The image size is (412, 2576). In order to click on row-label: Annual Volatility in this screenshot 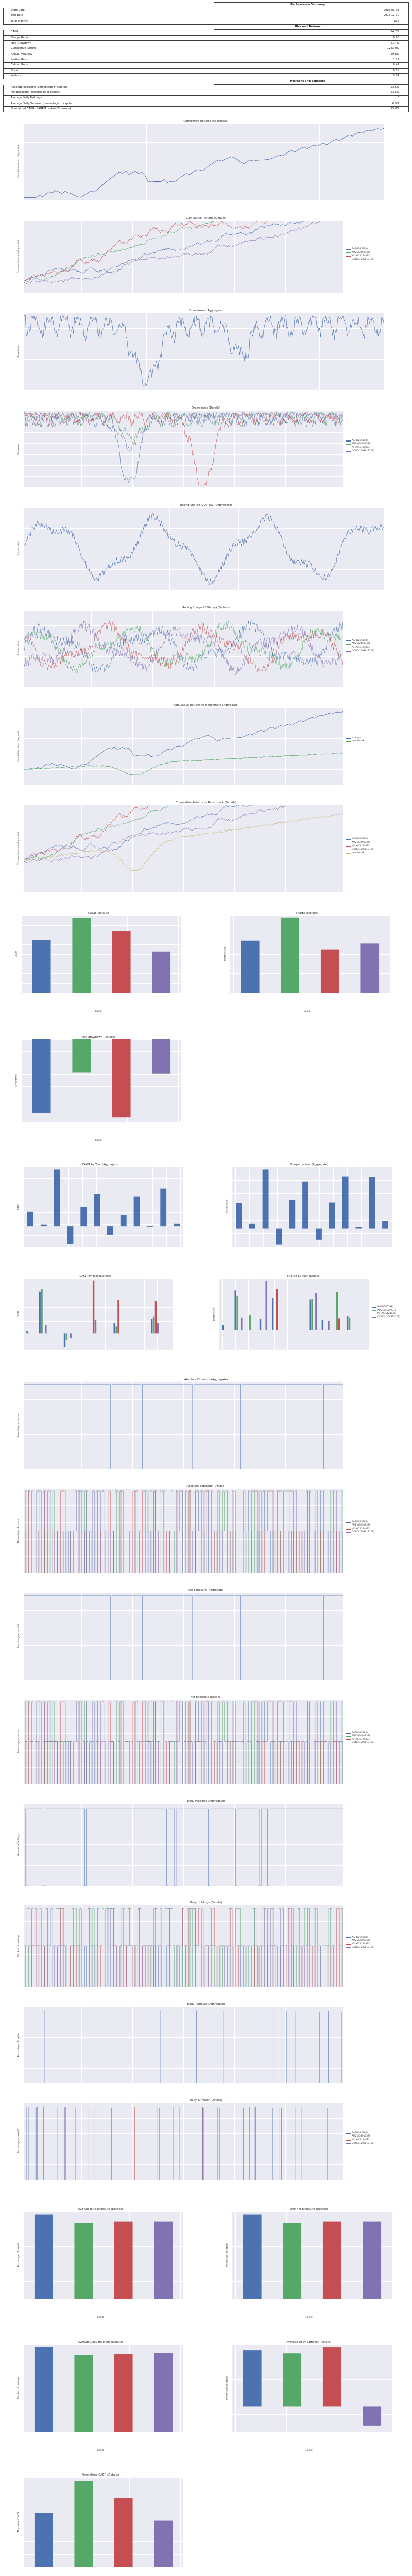, I will do `click(109, 54)`.